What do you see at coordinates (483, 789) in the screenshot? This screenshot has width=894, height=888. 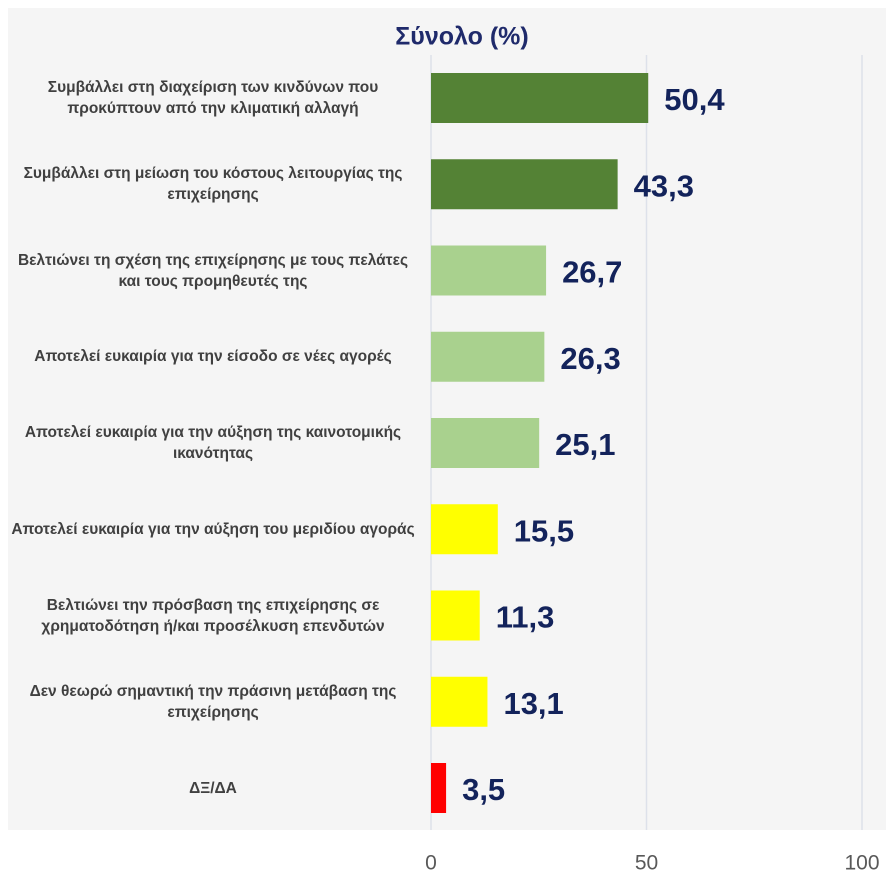 I see `value-label: 3,5` at bounding box center [483, 789].